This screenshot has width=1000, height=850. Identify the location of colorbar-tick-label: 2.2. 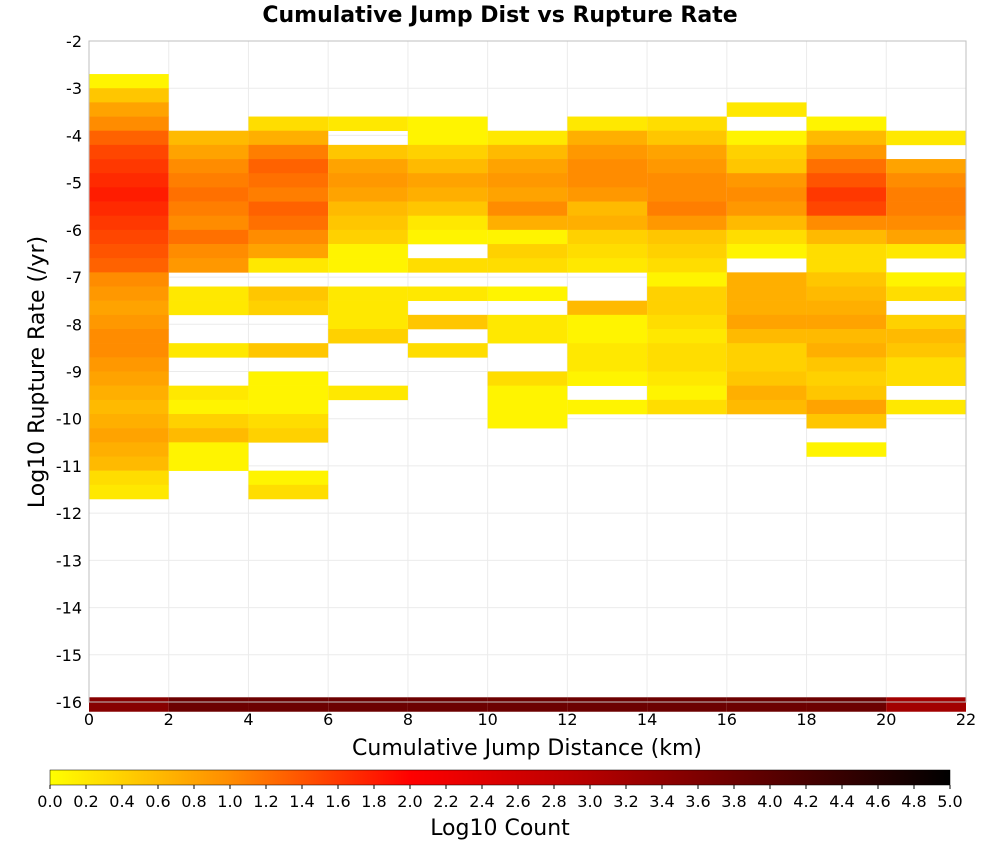
(445, 801).